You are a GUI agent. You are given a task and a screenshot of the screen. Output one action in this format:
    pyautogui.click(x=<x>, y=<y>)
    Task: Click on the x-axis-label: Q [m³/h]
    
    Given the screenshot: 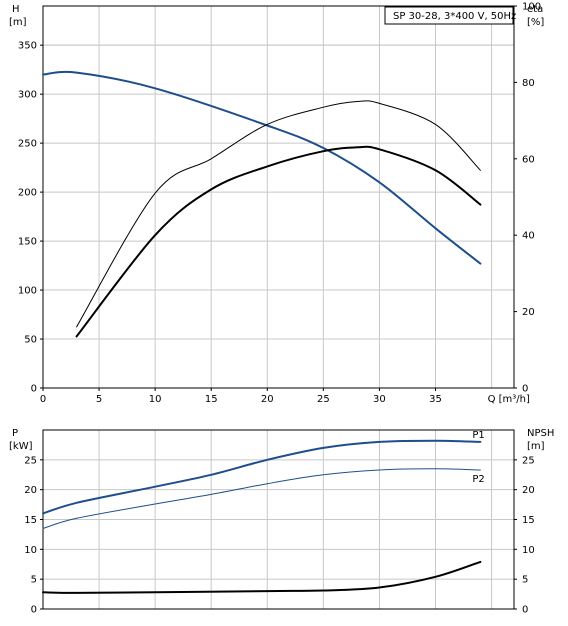 What is the action you would take?
    pyautogui.click(x=509, y=399)
    